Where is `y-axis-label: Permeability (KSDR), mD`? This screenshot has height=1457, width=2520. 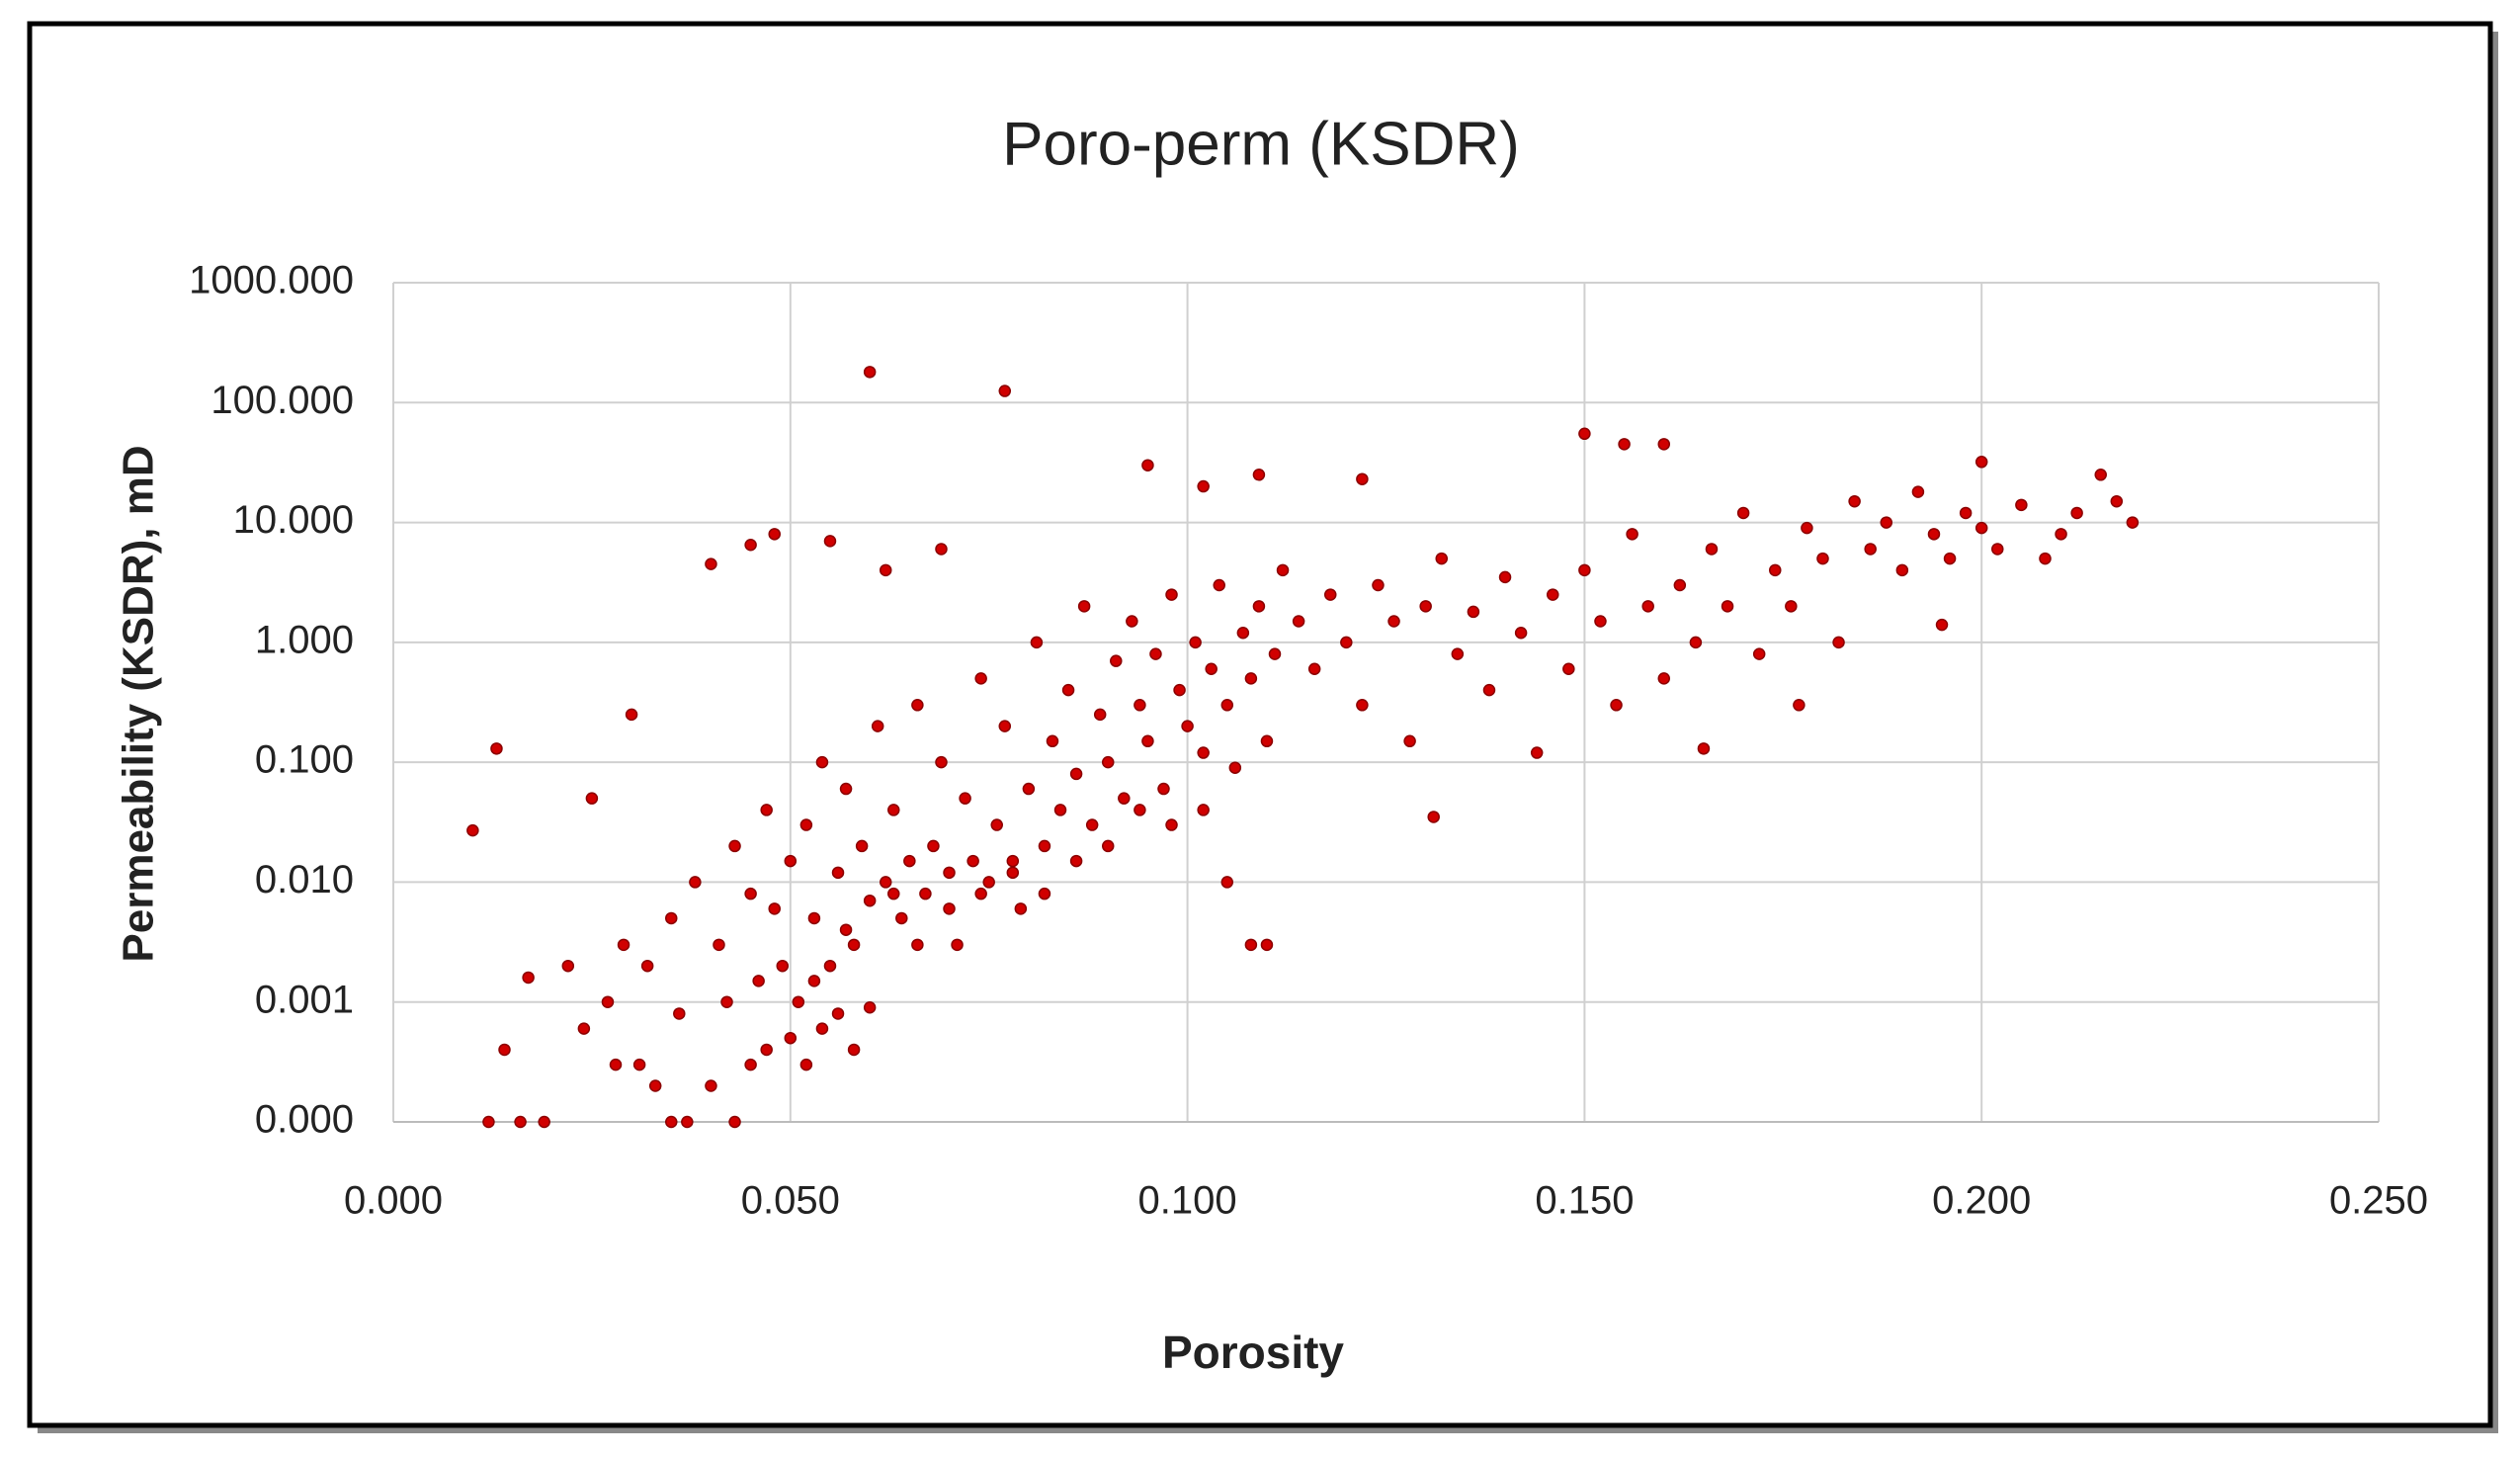
y-axis-label: Permeability (KSDR), mD is located at coordinates (139, 703).